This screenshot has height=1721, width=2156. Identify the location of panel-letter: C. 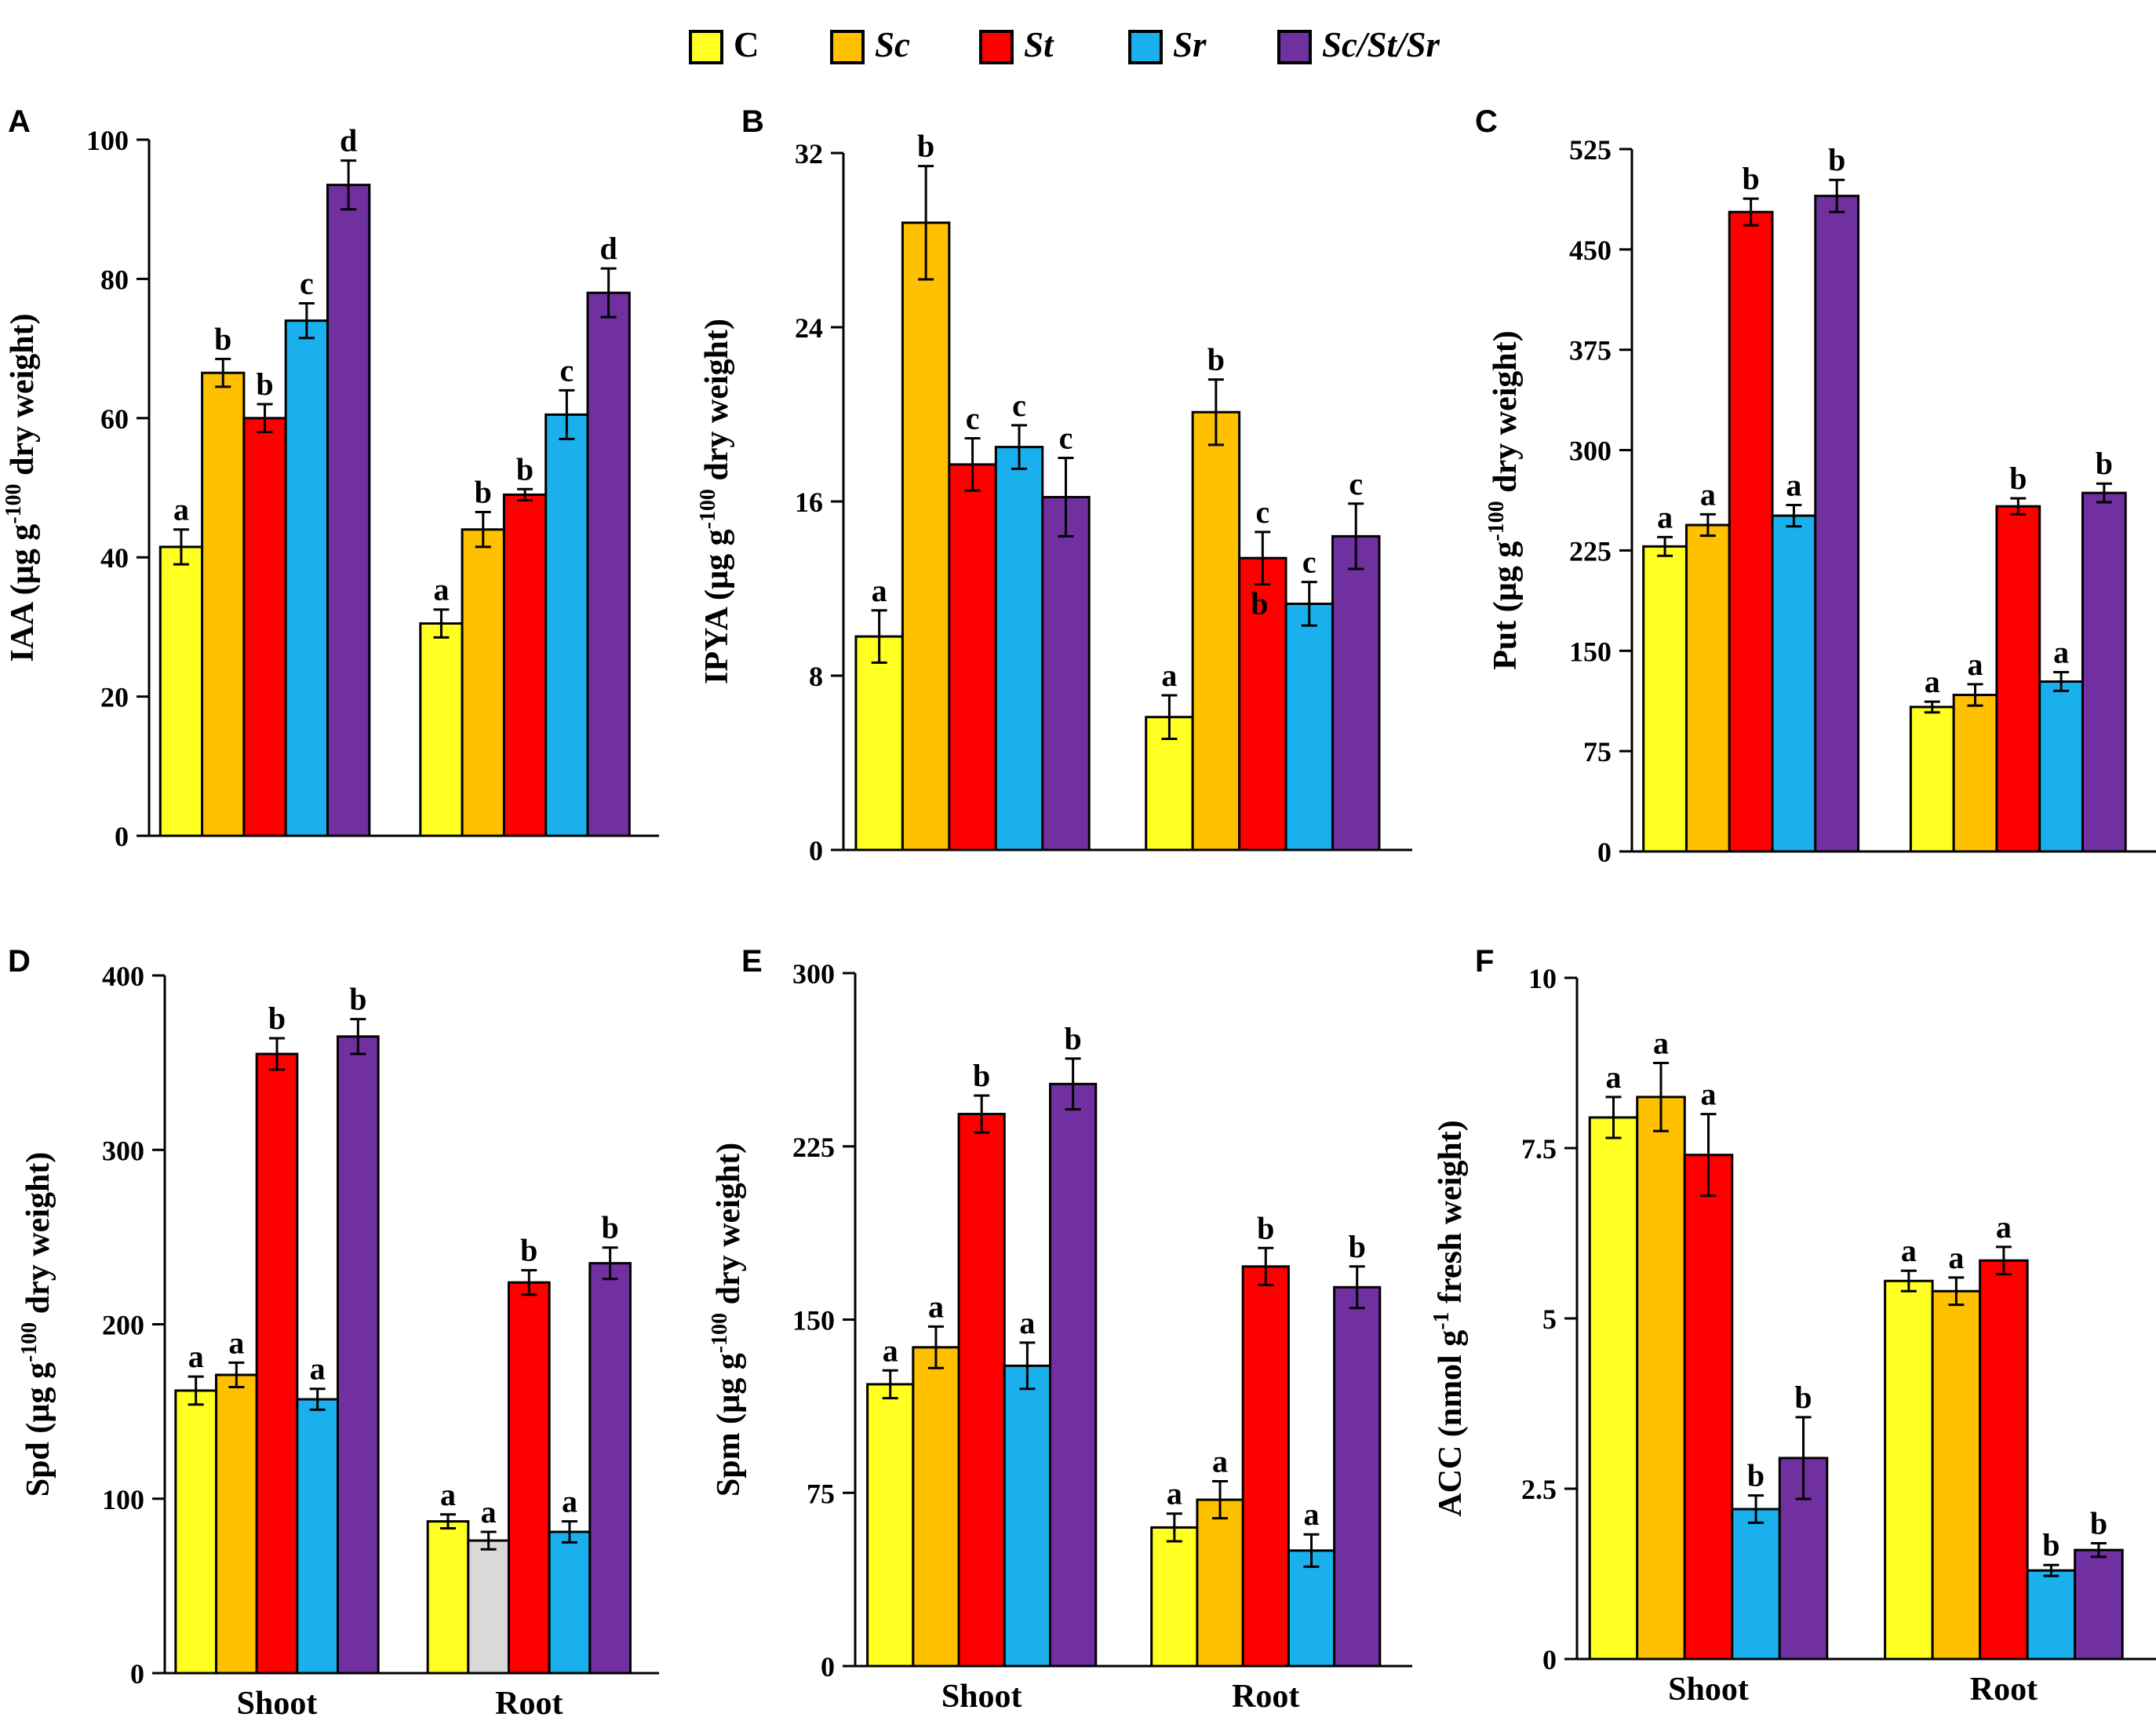
(1486, 121).